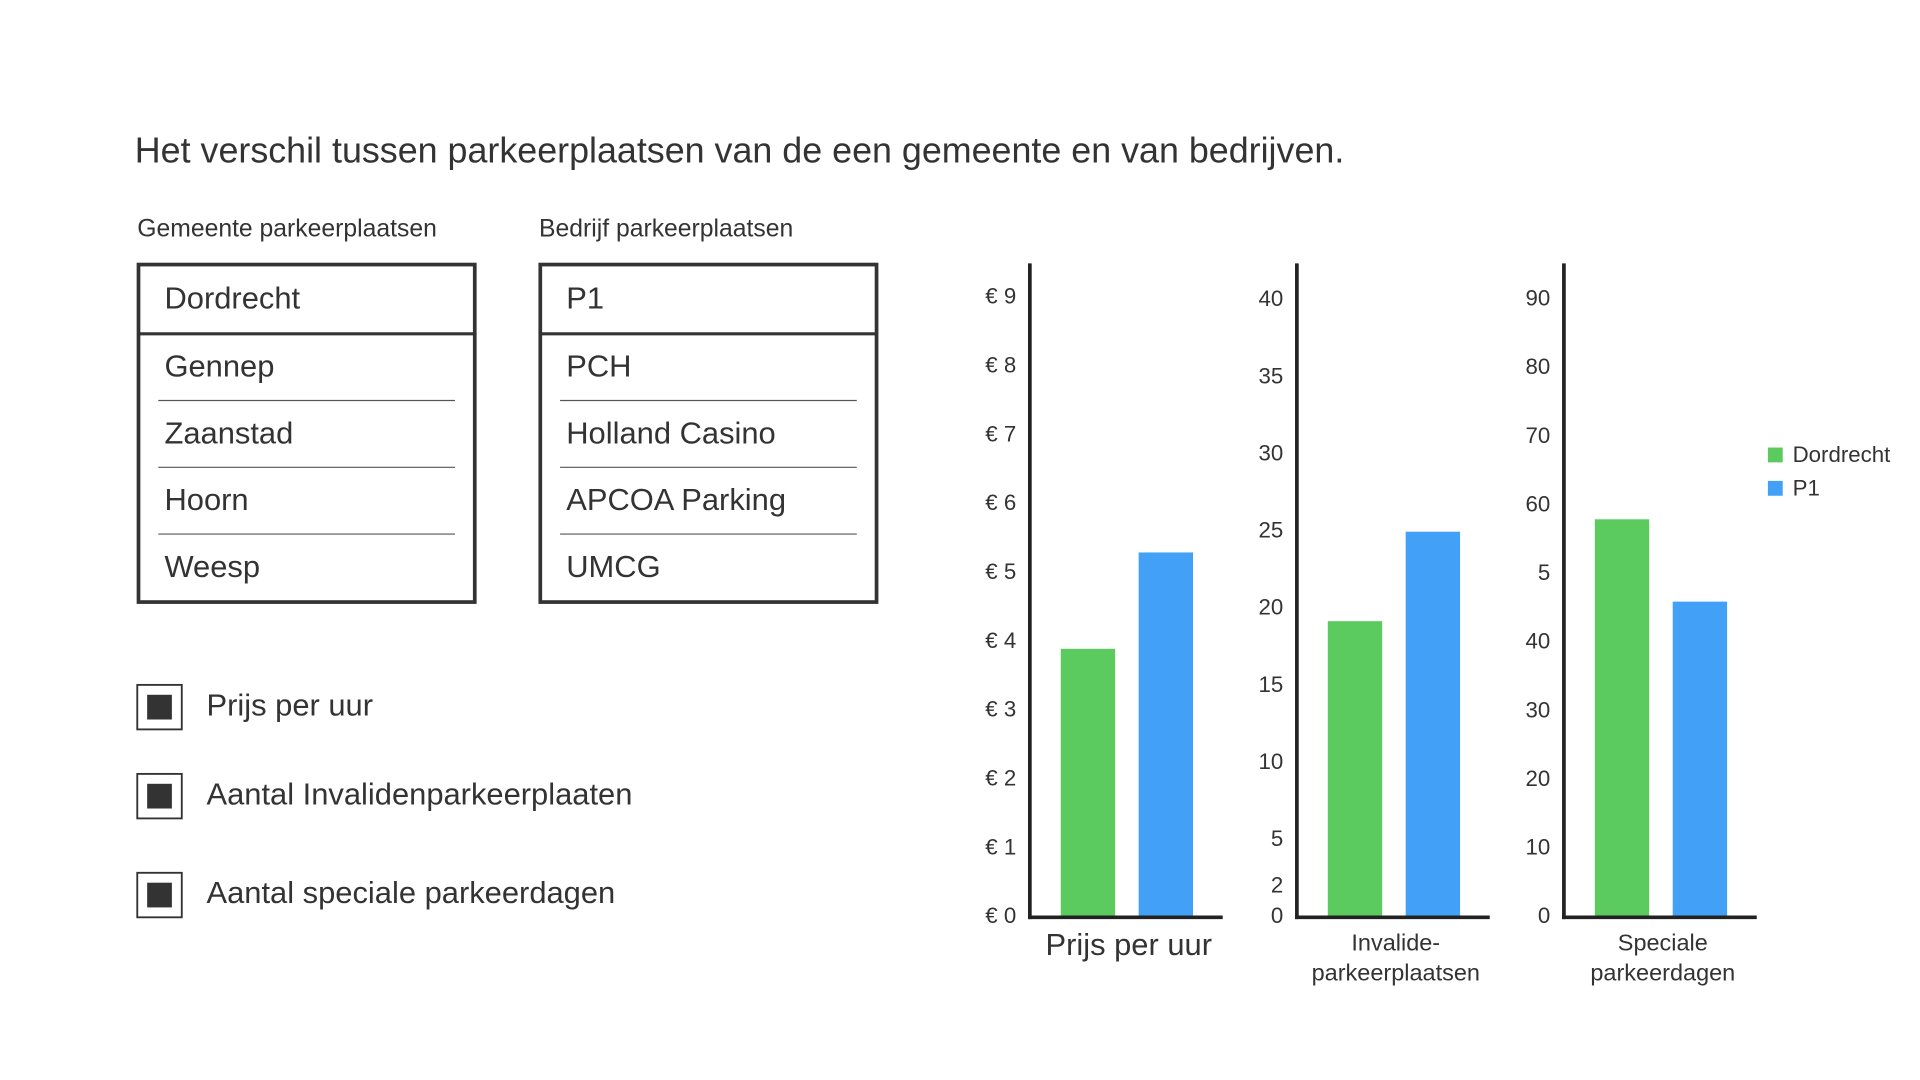  I want to click on y-tick-label: € 6, so click(1000, 502).